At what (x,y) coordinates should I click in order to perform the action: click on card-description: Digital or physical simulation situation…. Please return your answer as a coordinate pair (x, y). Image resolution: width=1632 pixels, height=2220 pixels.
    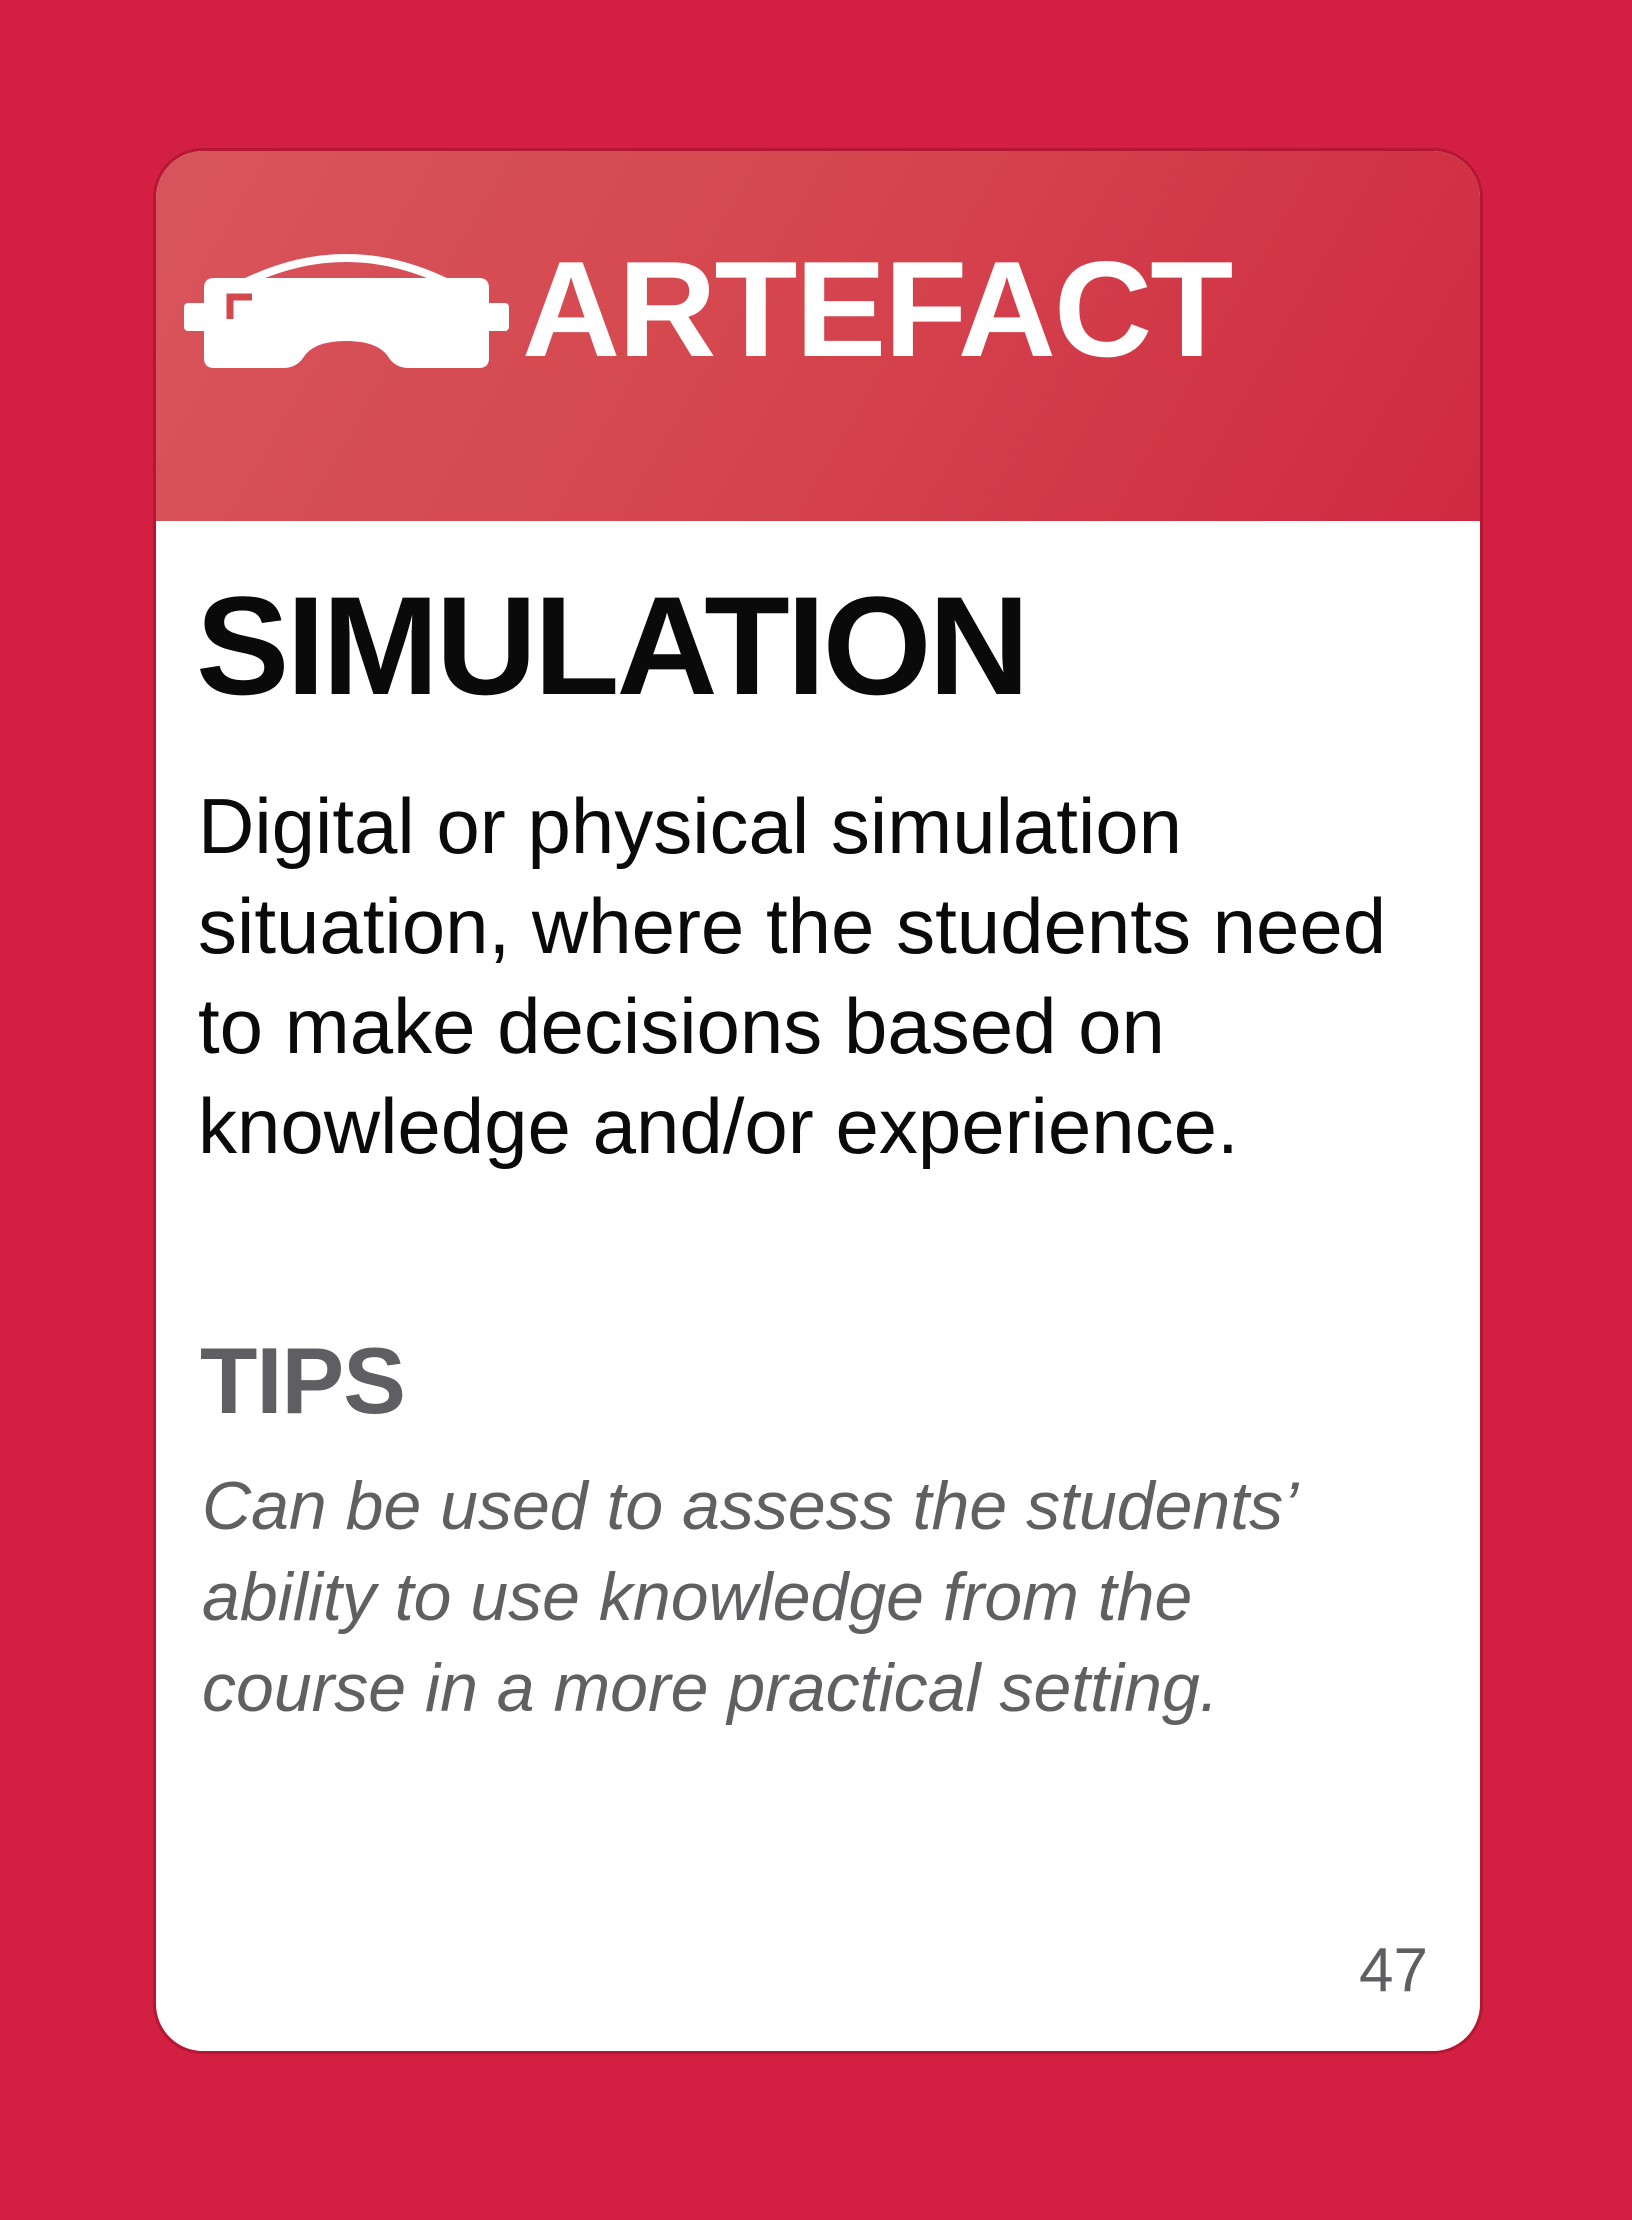
    Looking at the image, I should click on (792, 976).